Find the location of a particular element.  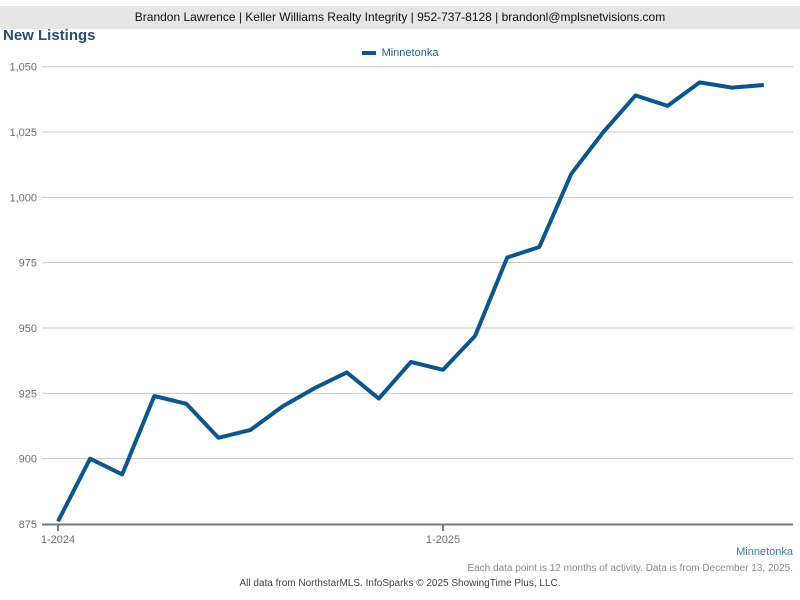

y-axis-tick-label: 1,000 is located at coordinates (23, 198).